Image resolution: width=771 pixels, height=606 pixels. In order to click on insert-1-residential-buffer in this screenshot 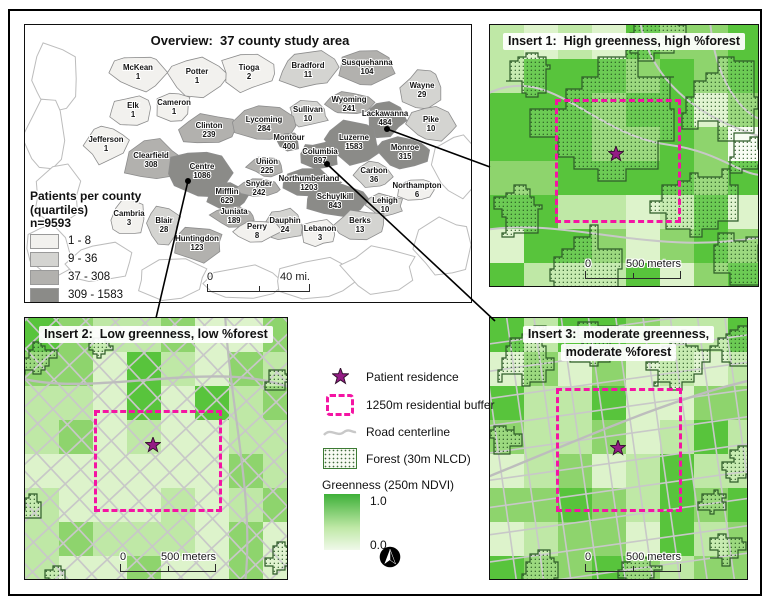, I will do `click(618, 161)`.